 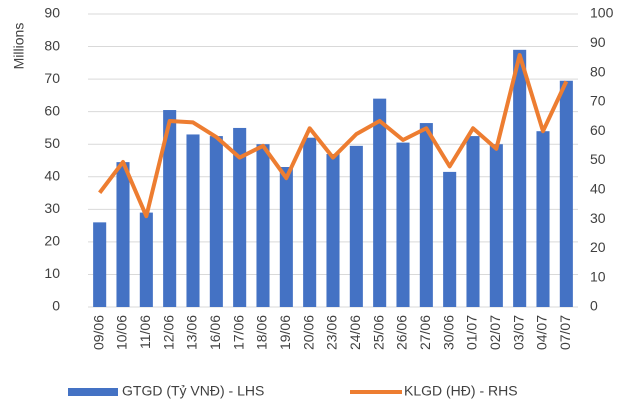 I want to click on y2-tick-label: 60, so click(x=598, y=130).